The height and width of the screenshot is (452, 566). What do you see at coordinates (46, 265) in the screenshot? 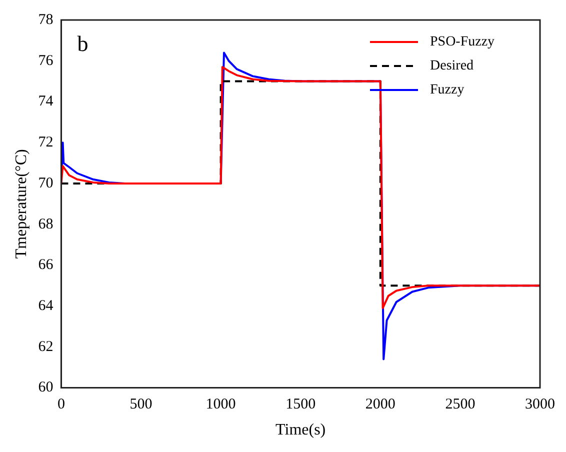
I see `y-tick-label: 66` at bounding box center [46, 265].